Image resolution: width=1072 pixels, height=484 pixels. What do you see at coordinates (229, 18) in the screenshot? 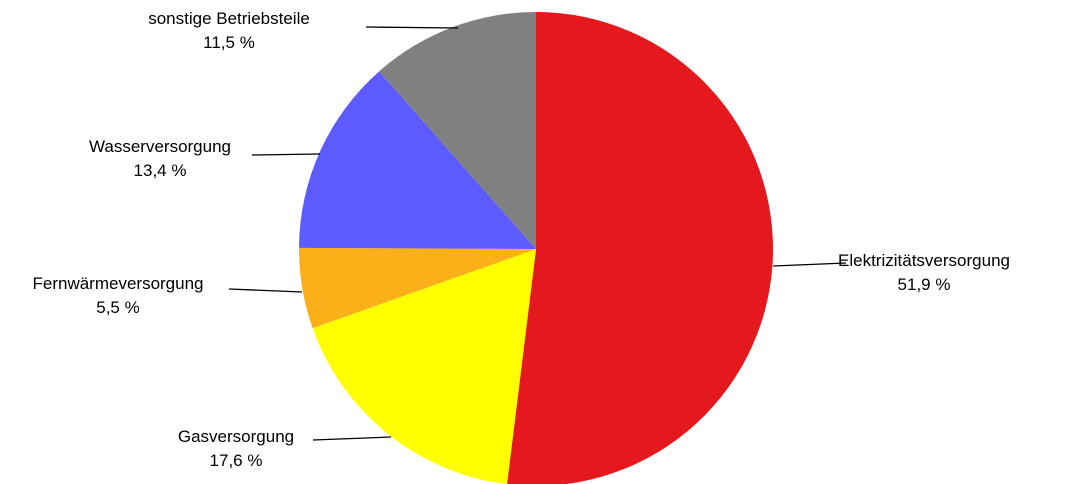
I see `slice-label: sonstige Betriebsteile` at bounding box center [229, 18].